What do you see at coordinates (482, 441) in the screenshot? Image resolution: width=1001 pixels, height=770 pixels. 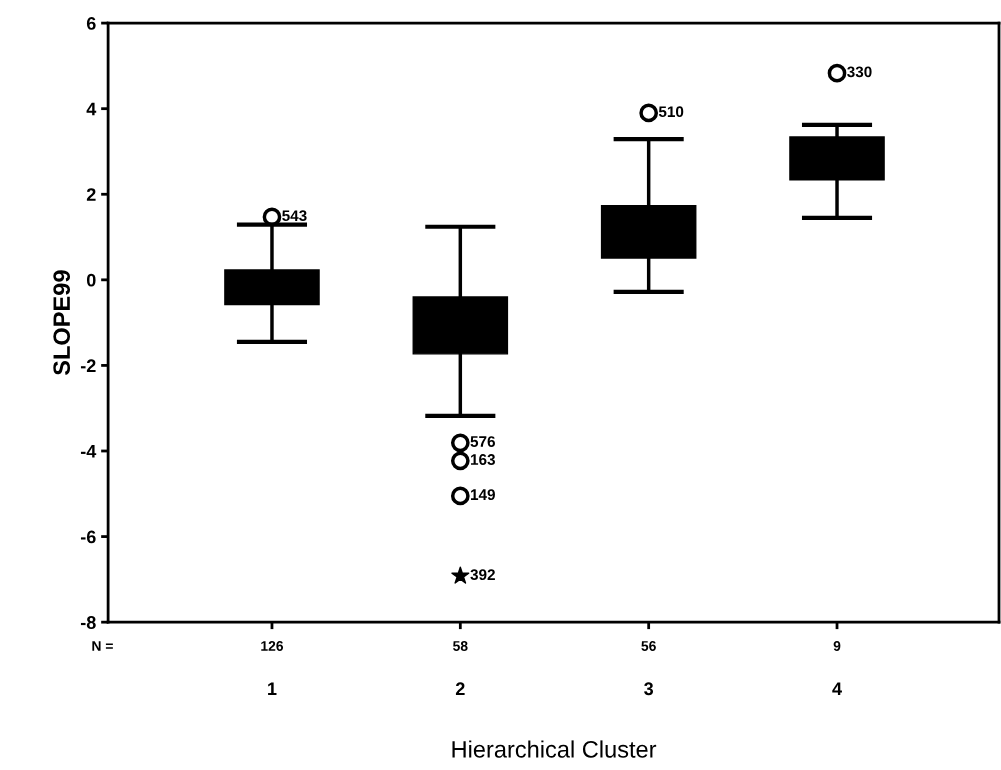 I see `annotation: 576` at bounding box center [482, 441].